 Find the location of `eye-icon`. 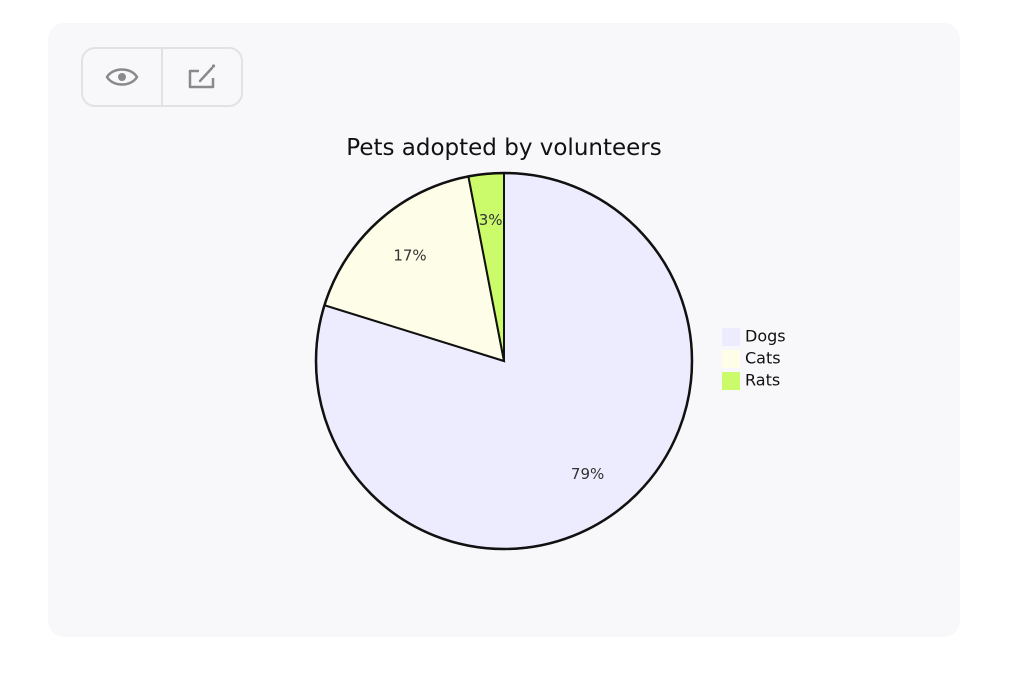

eye-icon is located at coordinates (122, 77).